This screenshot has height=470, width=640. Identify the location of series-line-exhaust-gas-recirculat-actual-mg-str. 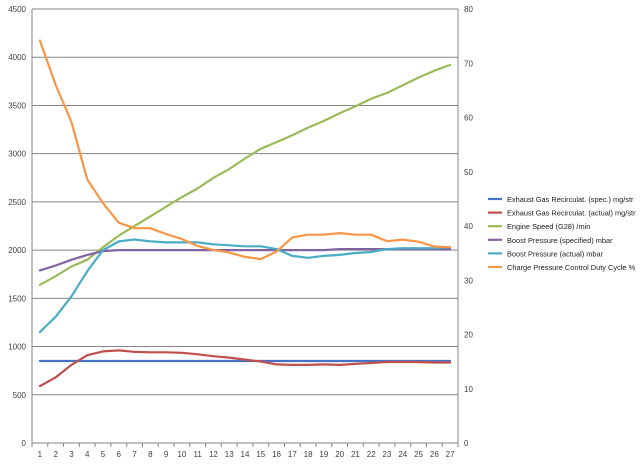
(245, 368).